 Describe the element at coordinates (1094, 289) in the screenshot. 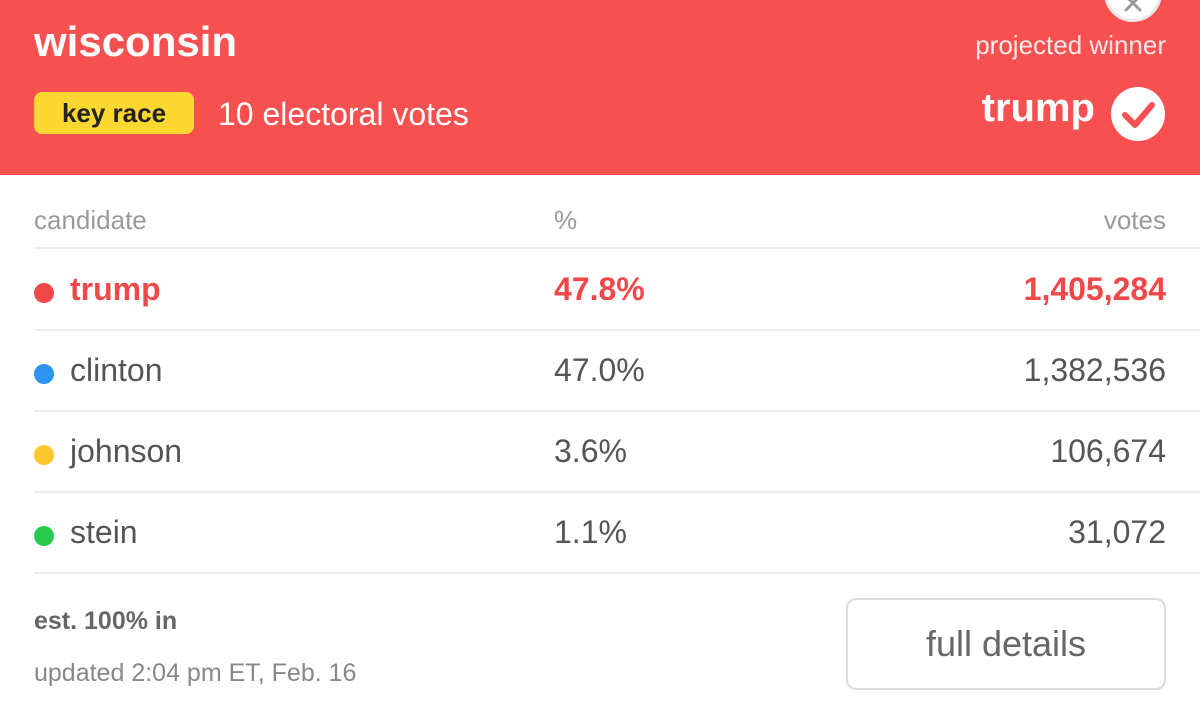

I see `candidate-votes: 1,405,284` at that location.